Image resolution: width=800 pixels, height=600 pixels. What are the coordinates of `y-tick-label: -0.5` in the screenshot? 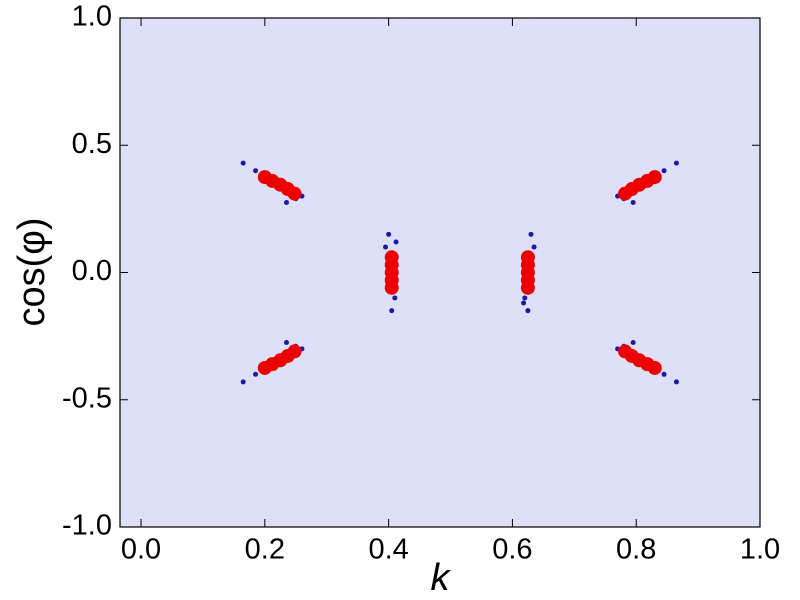 It's located at (87, 398).